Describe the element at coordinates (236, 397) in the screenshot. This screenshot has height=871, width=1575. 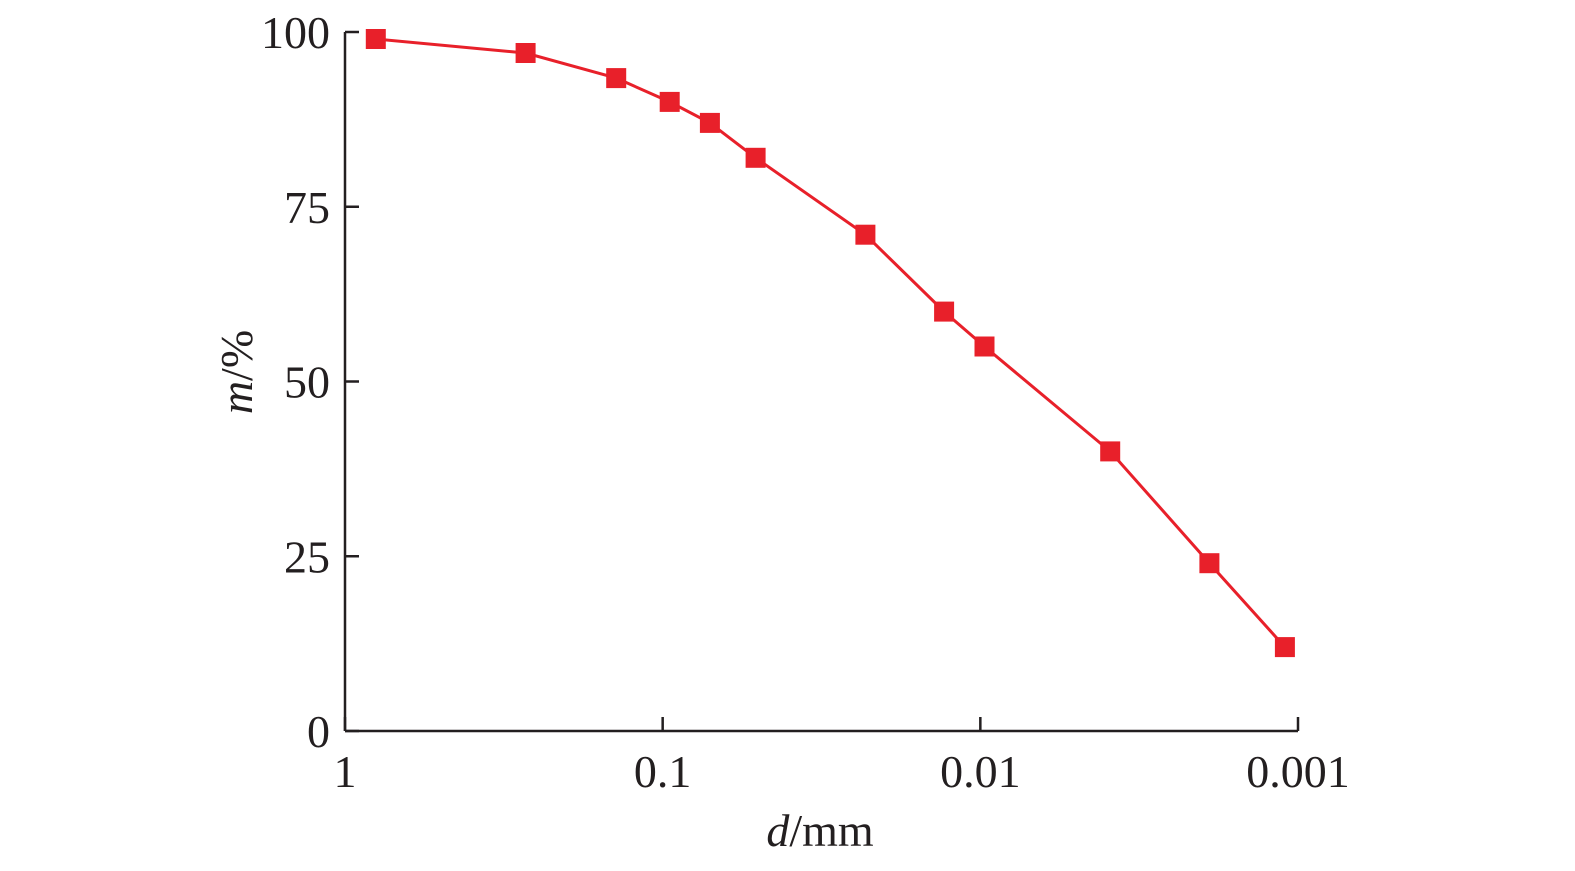
I see `y-axis-variable: m` at that location.